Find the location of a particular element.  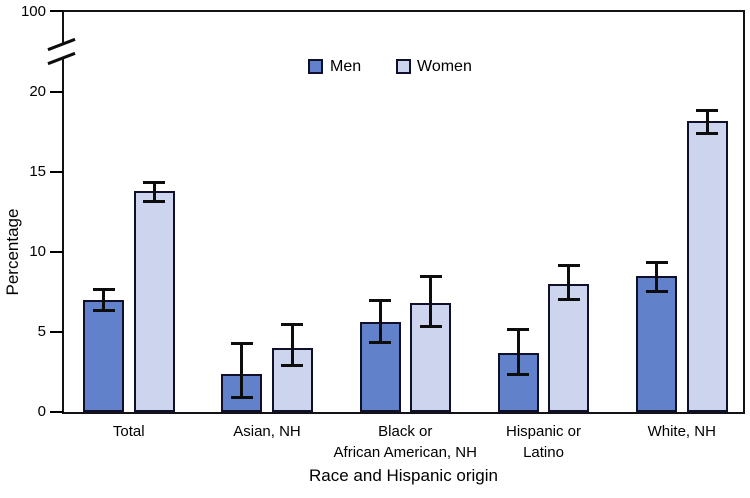

axis-break-gap is located at coordinates (64, 51).